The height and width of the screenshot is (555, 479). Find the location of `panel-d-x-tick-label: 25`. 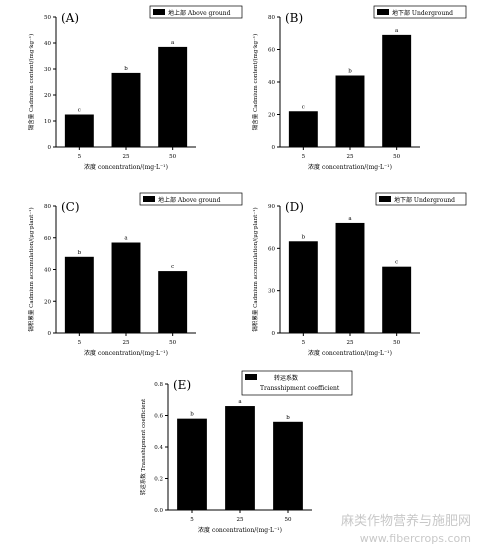

panel-d-x-tick-label: 25 is located at coordinates (350, 343).